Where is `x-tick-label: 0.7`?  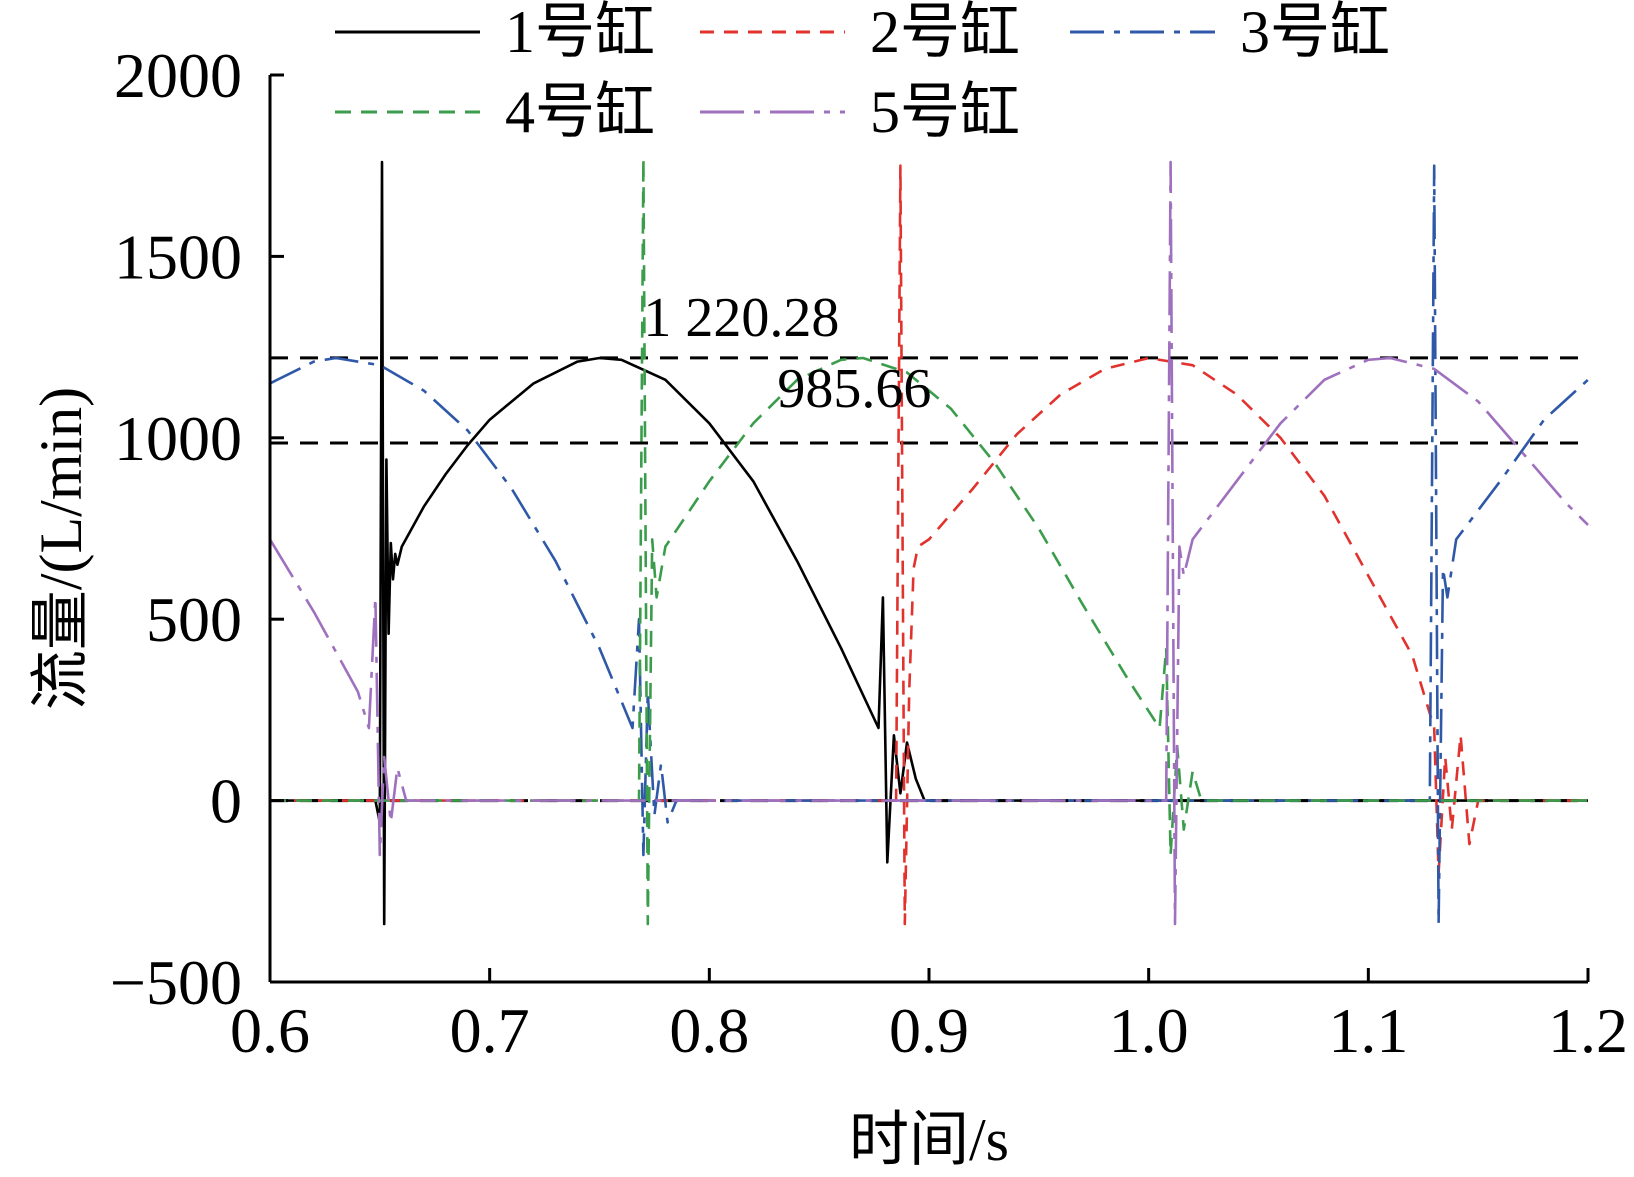 x-tick-label: 0.7 is located at coordinates (490, 1030).